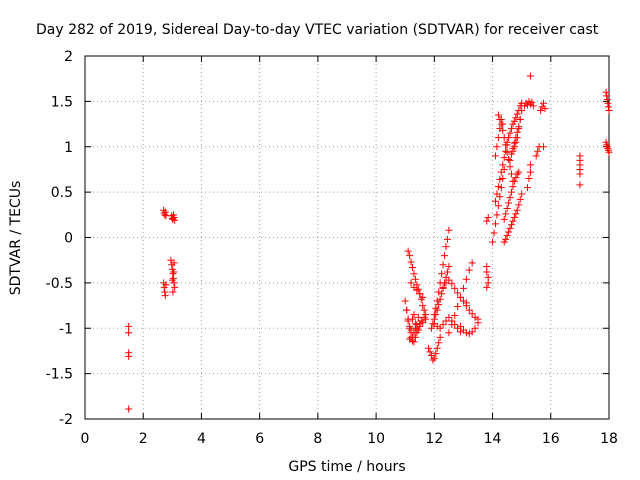  I want to click on x-tick-labels: 0 2 4 6 8 10 12 14 16 18, so click(349, 439).